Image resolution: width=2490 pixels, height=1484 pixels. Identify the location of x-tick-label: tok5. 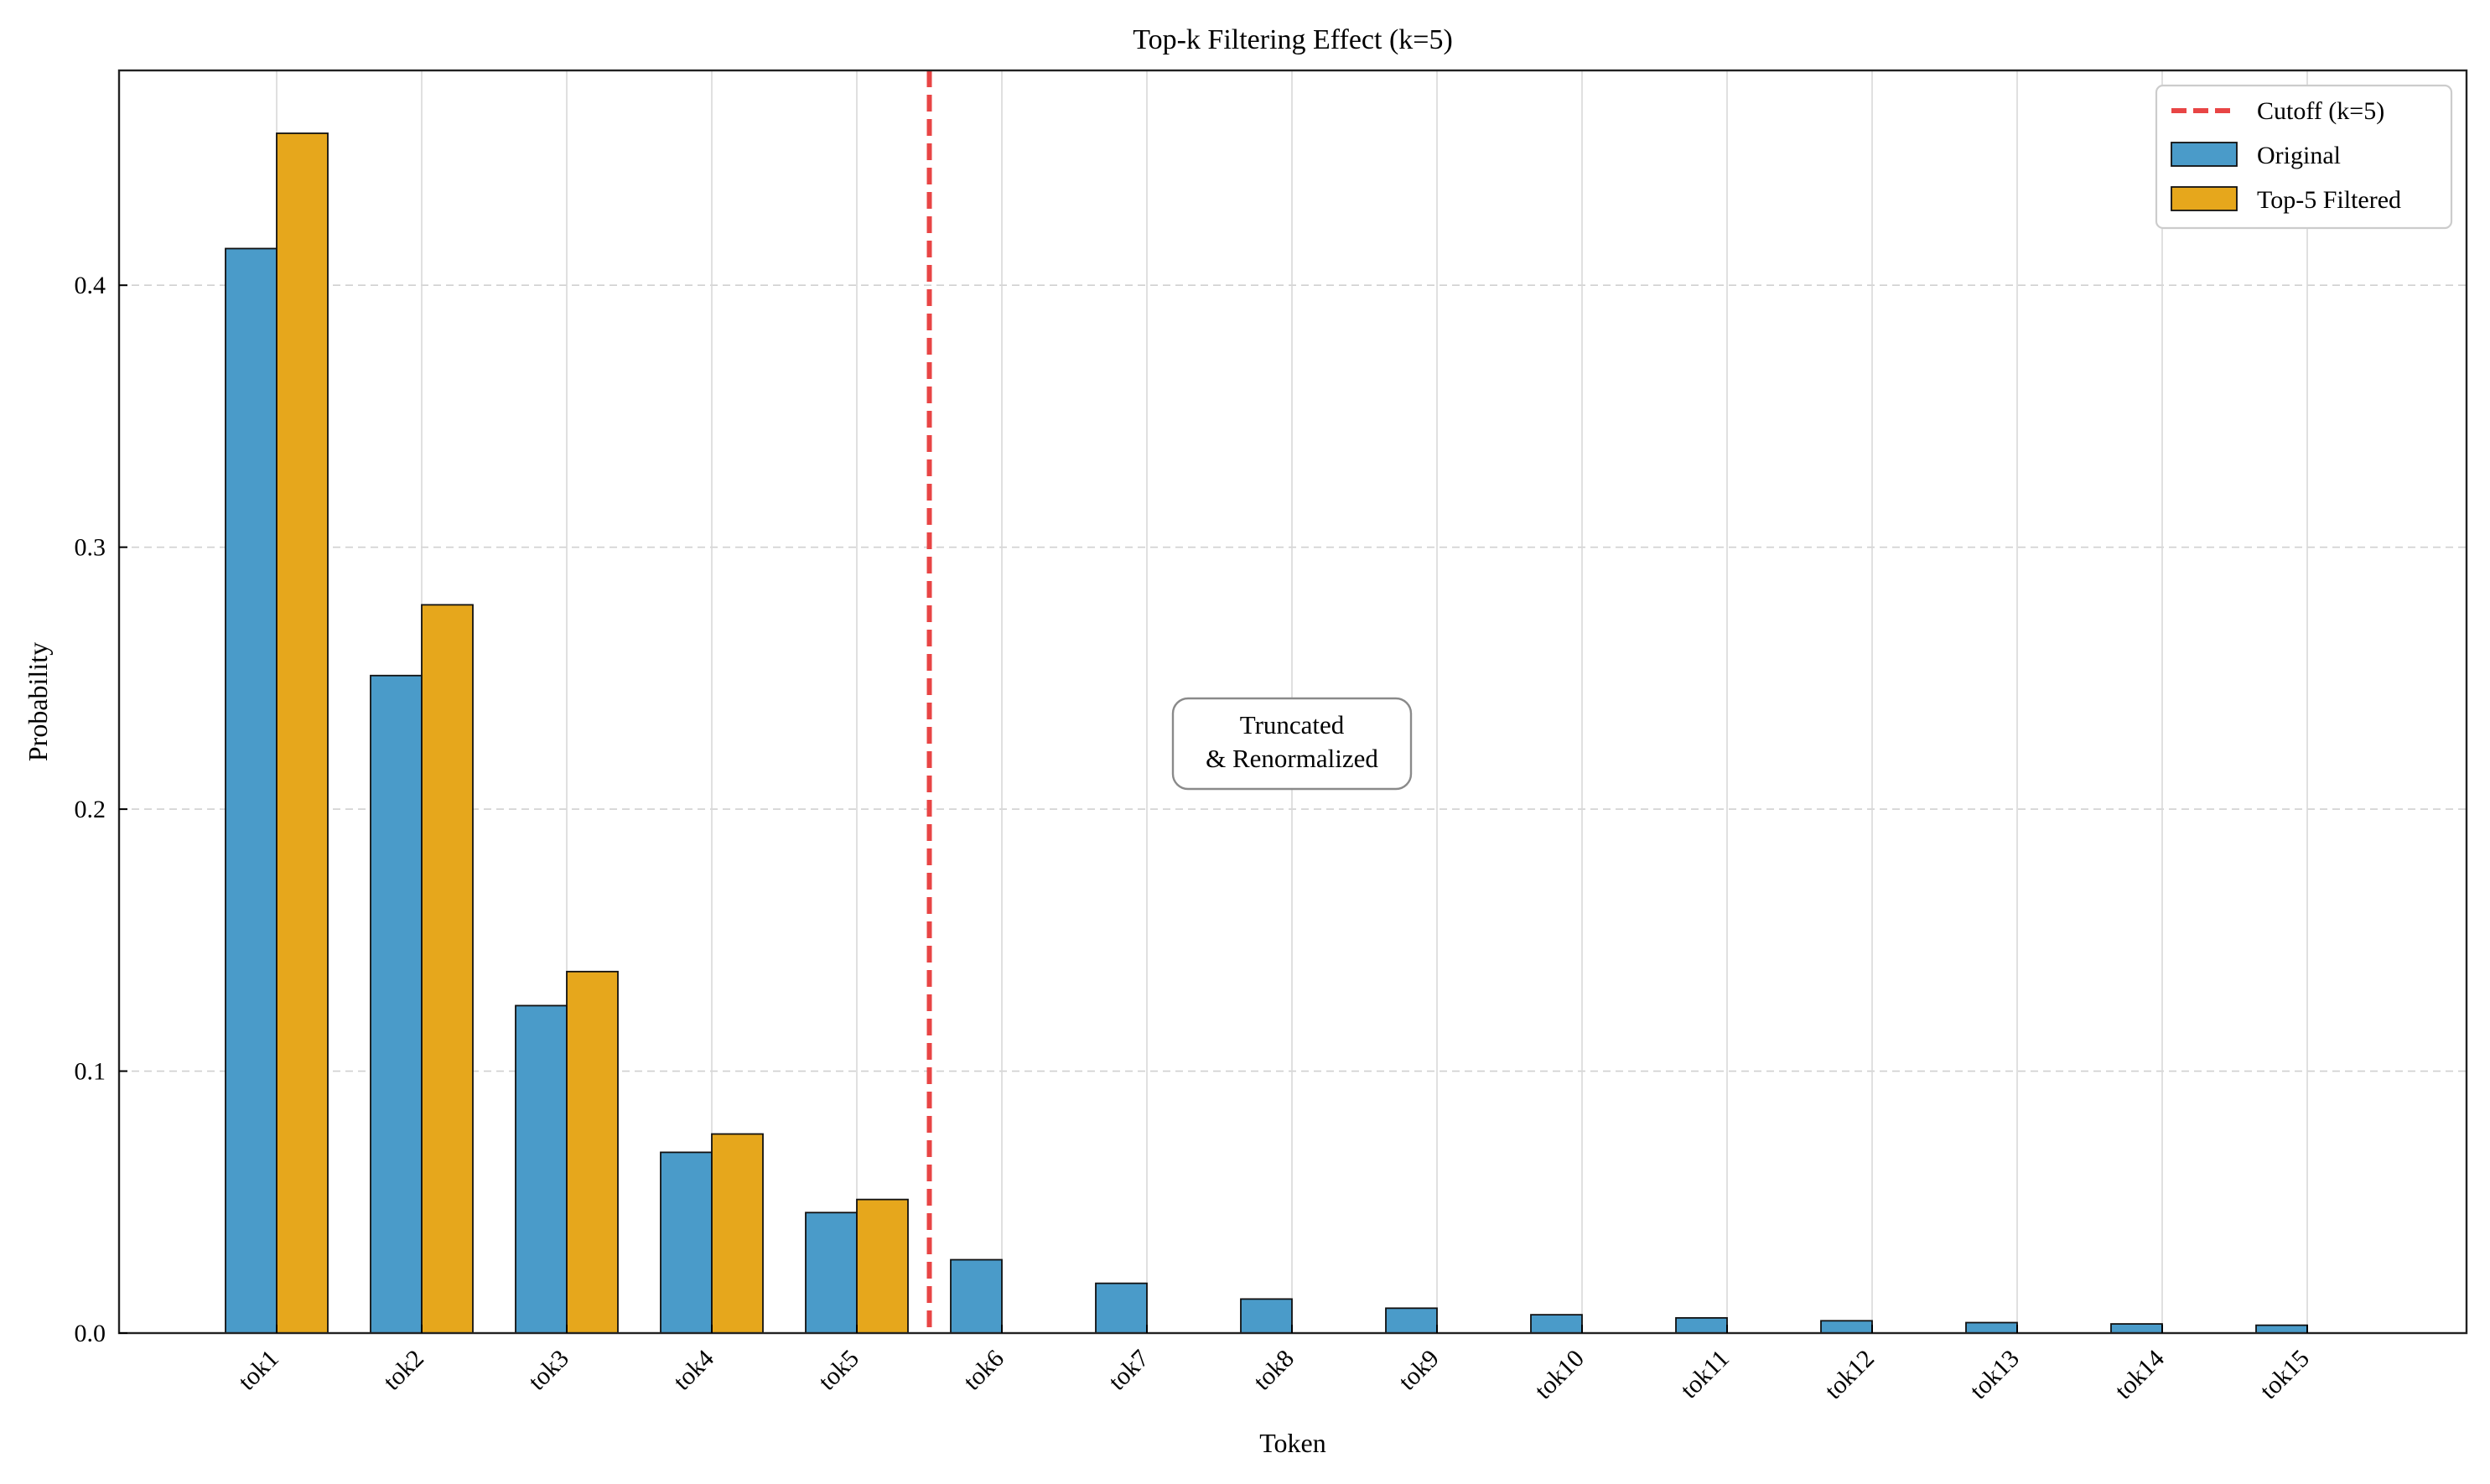
(838, 1370).